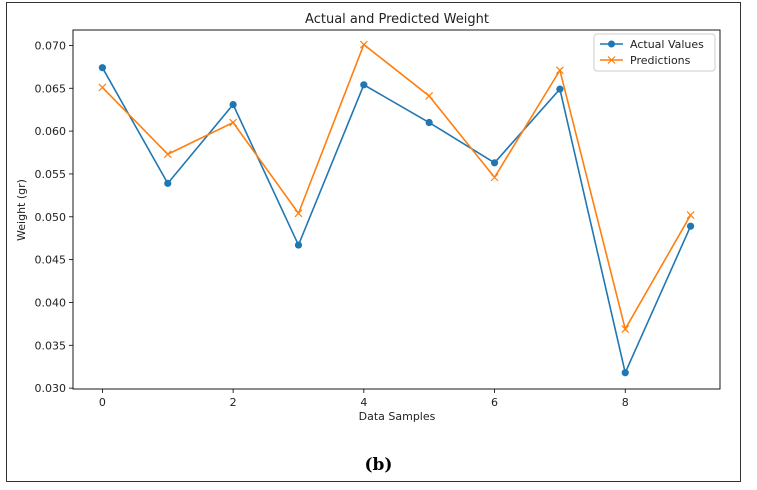 The image size is (757, 490). Describe the element at coordinates (625, 402) in the screenshot. I see `x-tick-label: 8` at that location.